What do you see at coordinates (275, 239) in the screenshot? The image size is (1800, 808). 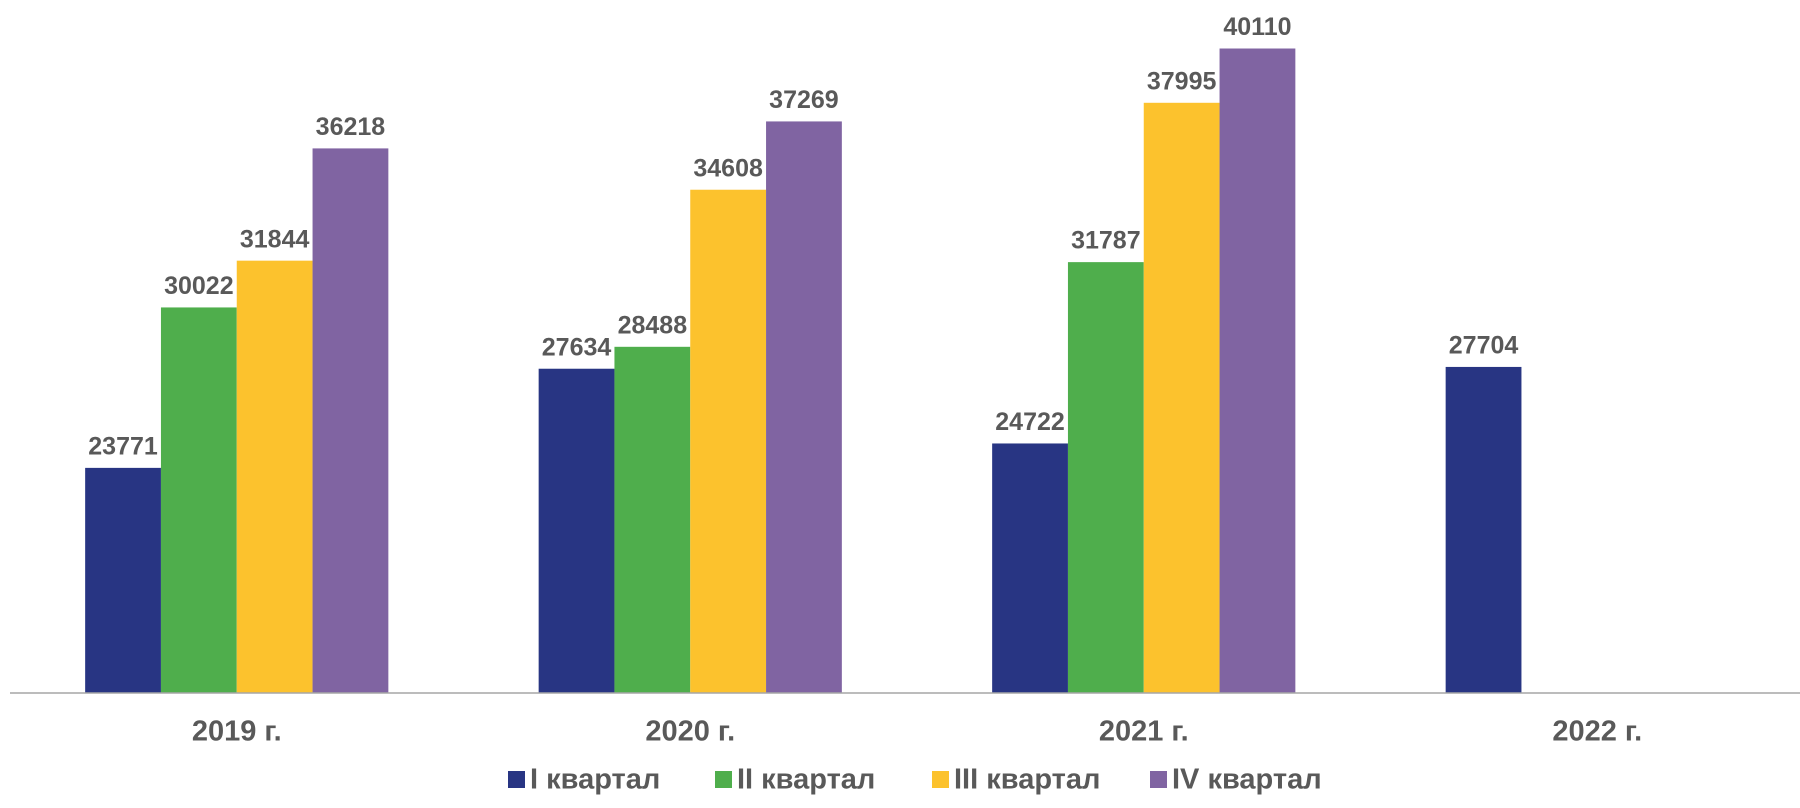 I see `data-label: 31844` at bounding box center [275, 239].